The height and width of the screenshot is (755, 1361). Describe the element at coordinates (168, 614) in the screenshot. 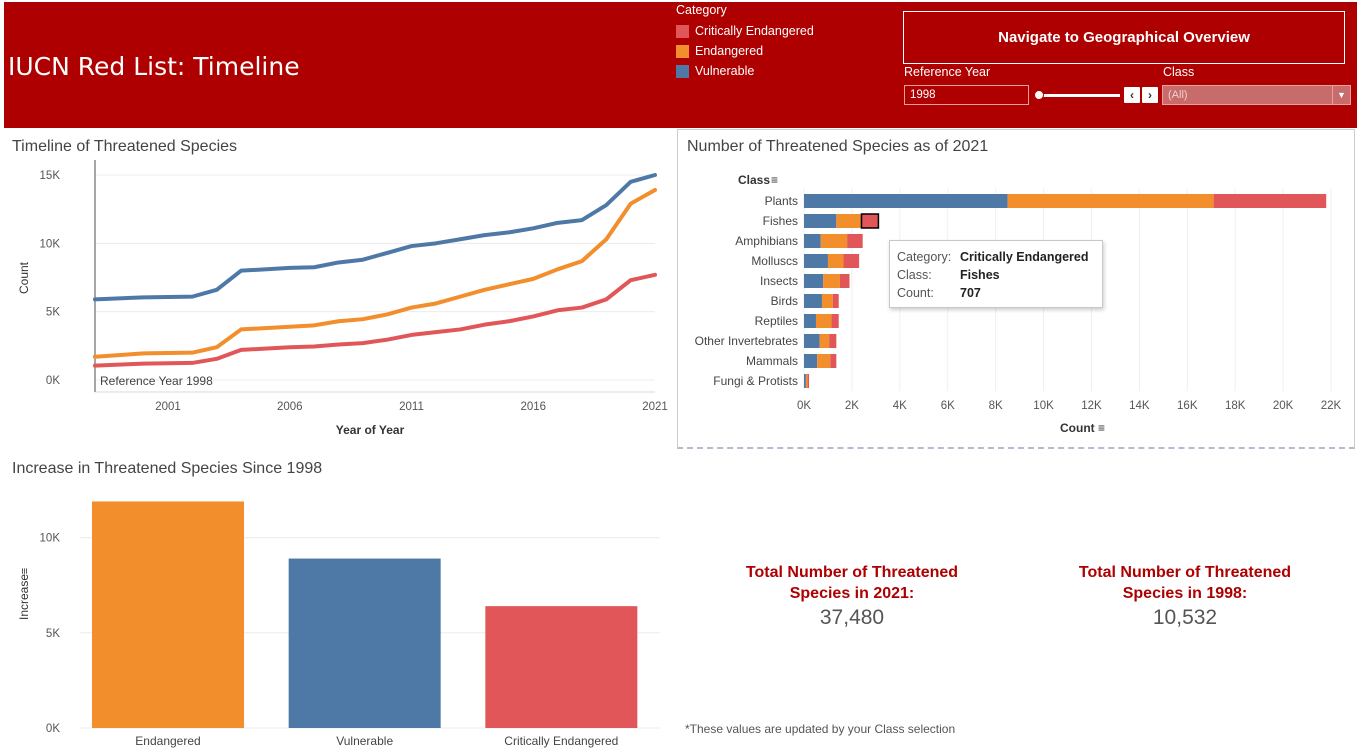

I see `bar` at that location.